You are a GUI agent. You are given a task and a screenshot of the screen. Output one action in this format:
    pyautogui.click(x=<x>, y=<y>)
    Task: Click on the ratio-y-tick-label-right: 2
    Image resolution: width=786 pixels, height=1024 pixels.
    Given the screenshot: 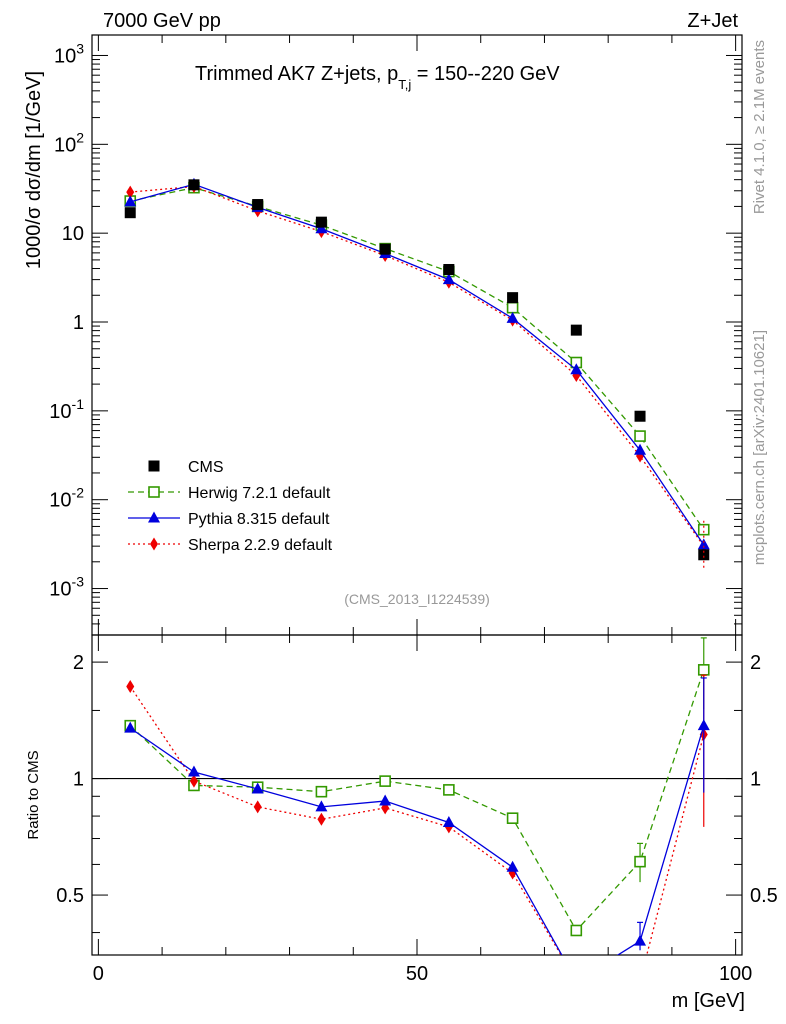 What is the action you would take?
    pyautogui.click(x=755, y=663)
    